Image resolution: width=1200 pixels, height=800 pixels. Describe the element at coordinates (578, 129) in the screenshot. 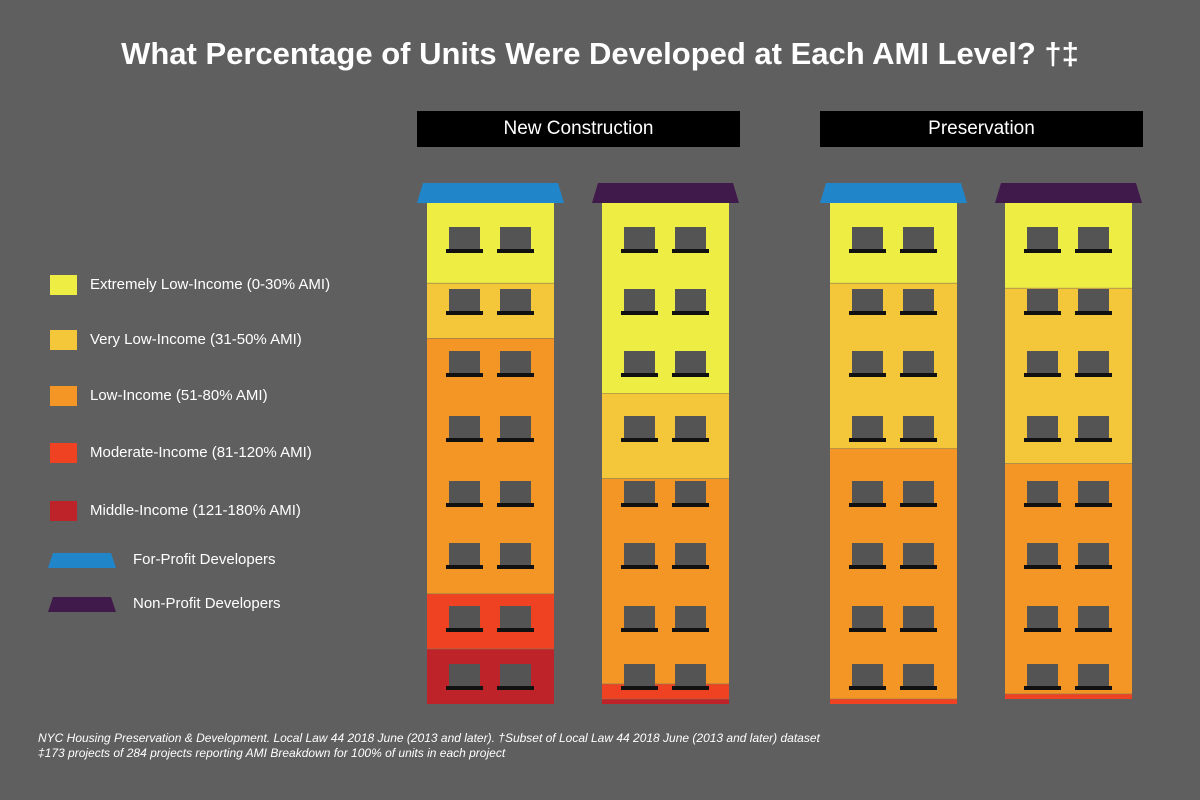

I see `group-header-new-construction: New Construction` at that location.